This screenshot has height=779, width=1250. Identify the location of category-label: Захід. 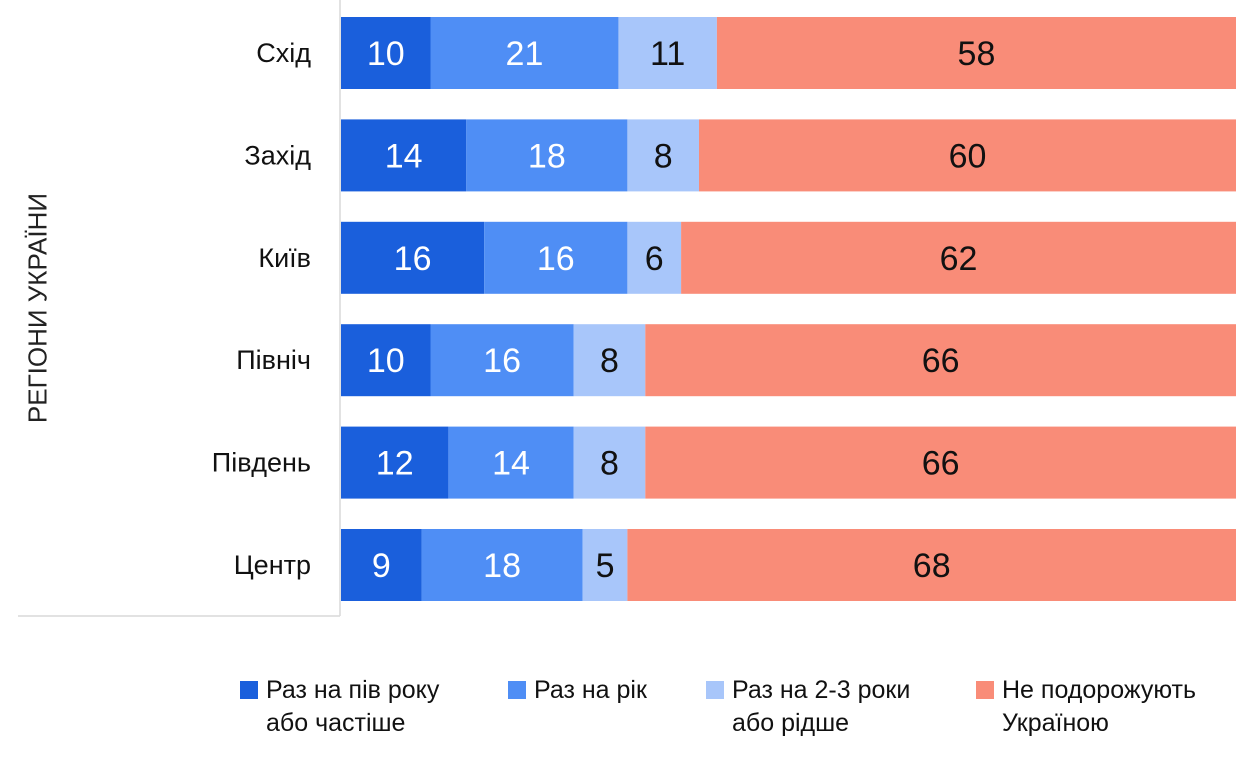
(277, 155).